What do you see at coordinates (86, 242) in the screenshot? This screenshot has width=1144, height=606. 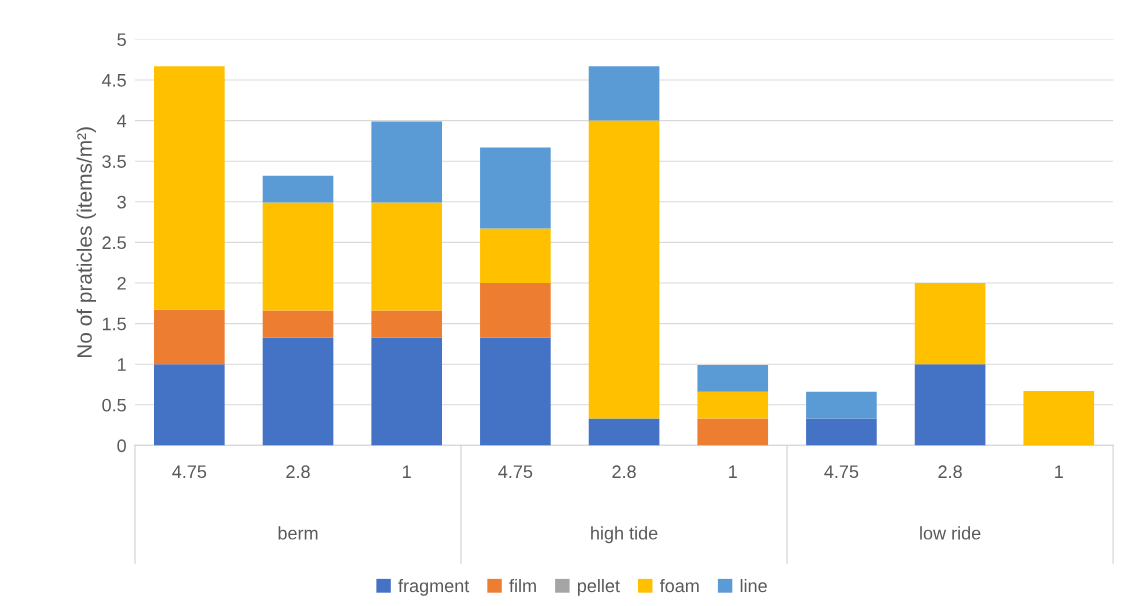 I see `y-axis-title: No of praticles (items/m²)` at bounding box center [86, 242].